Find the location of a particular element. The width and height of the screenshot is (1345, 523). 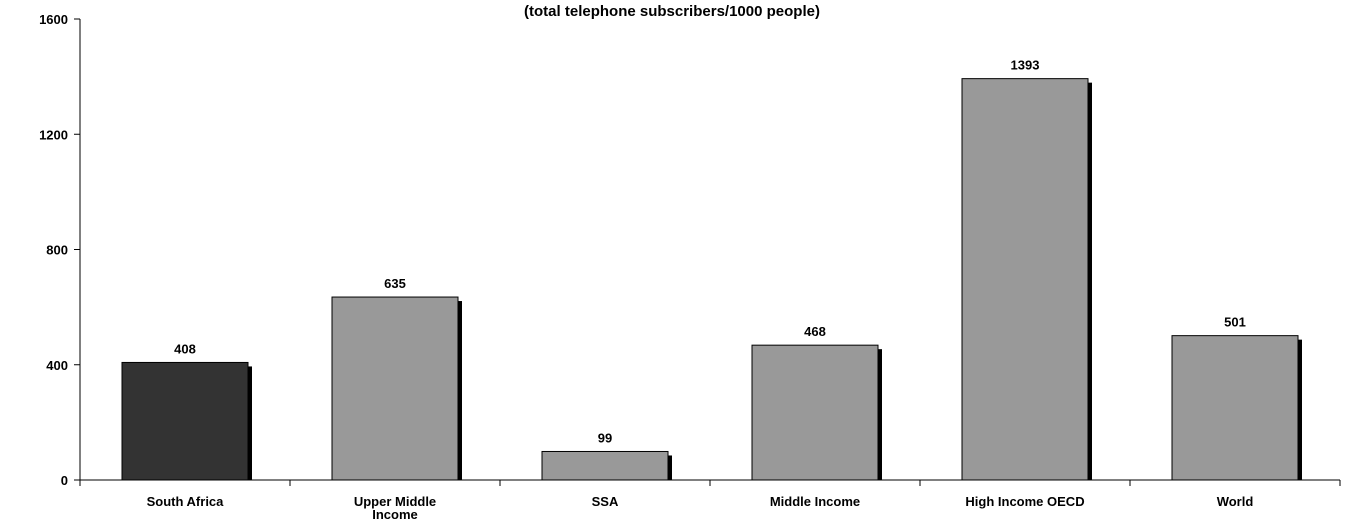

bar-value-label: 1393 is located at coordinates (1025, 65).